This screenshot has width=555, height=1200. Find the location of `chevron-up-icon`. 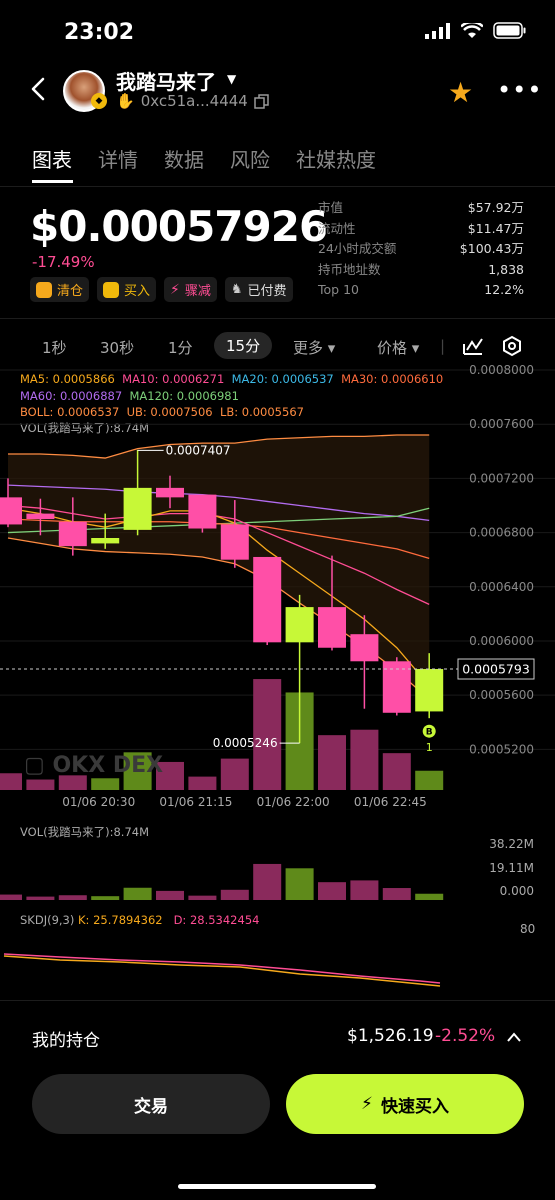

chevron-up-icon is located at coordinates (514, 1037).